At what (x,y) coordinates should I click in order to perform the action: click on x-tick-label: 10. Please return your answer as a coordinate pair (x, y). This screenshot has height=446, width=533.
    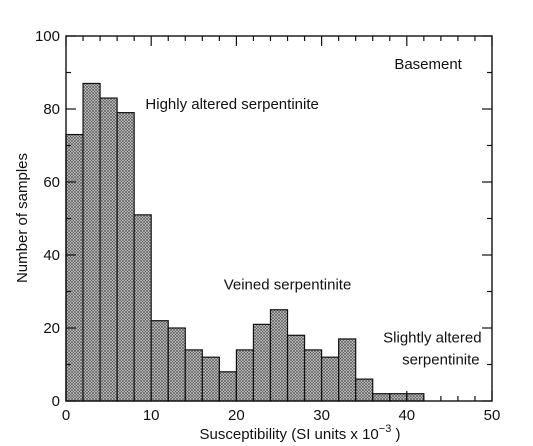
    Looking at the image, I should click on (151, 415).